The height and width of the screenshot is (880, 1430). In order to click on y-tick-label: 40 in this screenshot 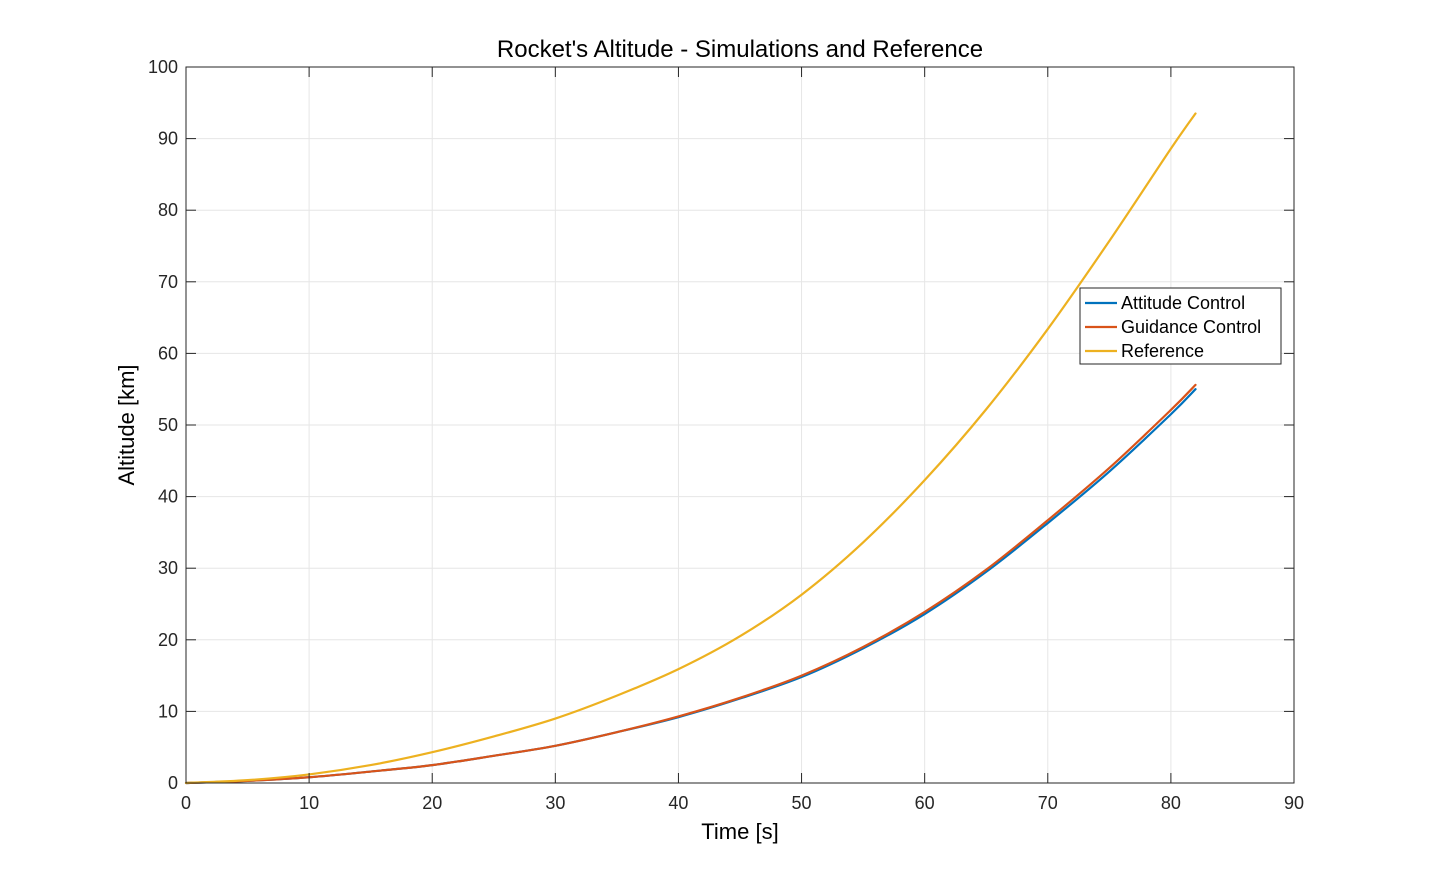, I will do `click(168, 497)`.